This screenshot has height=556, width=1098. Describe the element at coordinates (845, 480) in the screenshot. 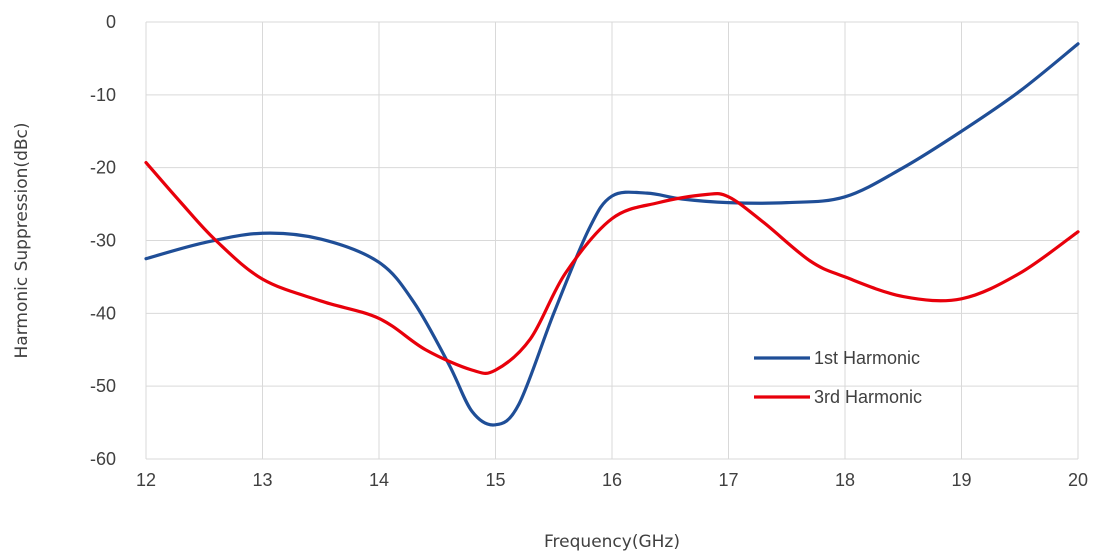

I see `x-tick-label: 18` at that location.